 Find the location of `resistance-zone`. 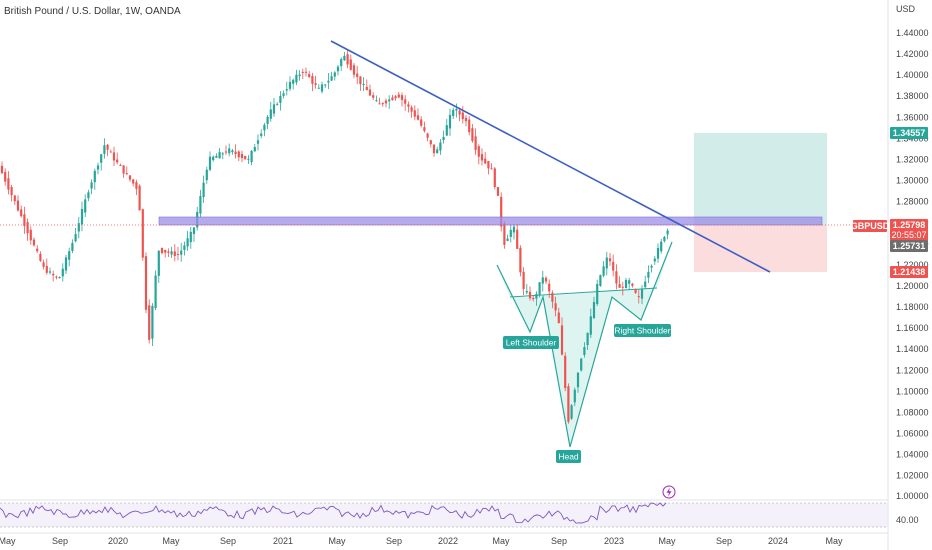

resistance-zone is located at coordinates (490, 221).